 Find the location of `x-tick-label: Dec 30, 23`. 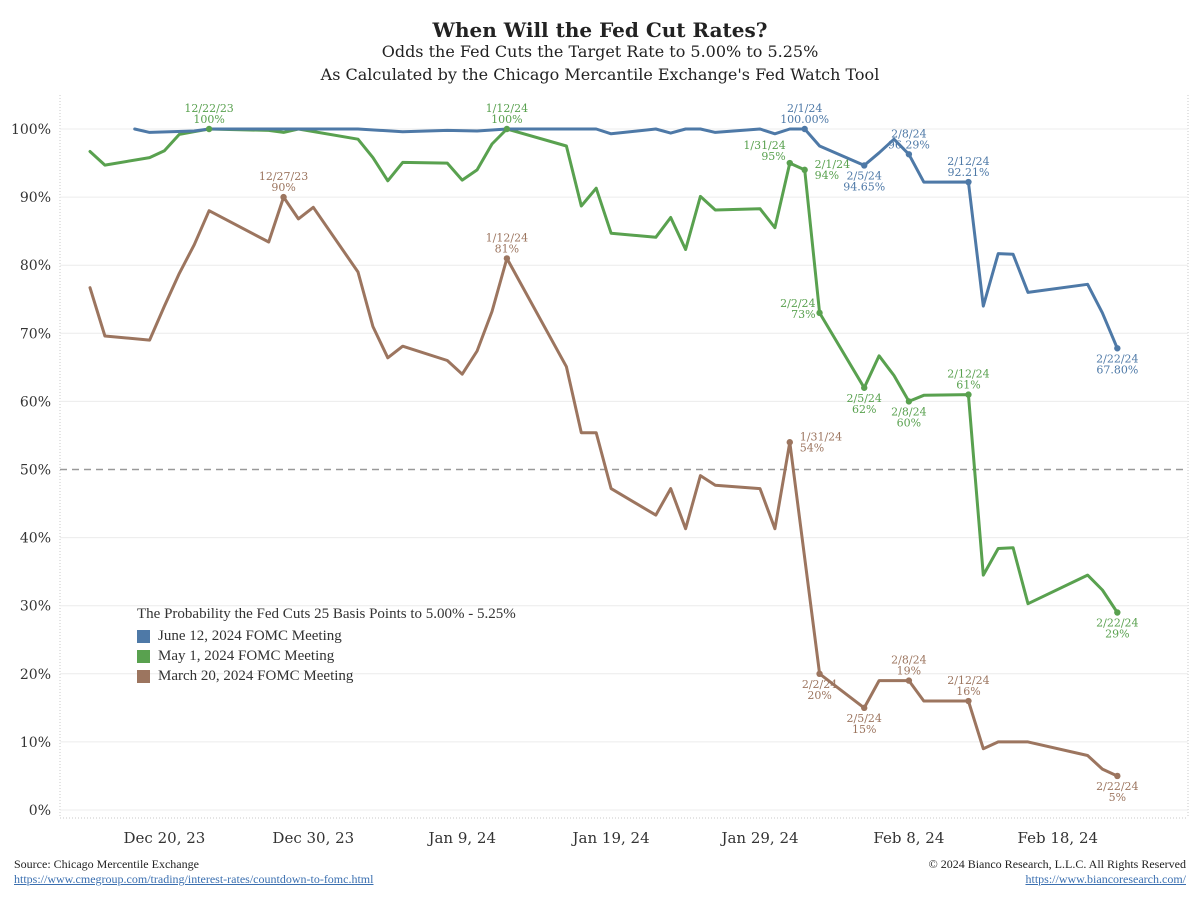

x-tick-label: Dec 30, 23 is located at coordinates (313, 838).